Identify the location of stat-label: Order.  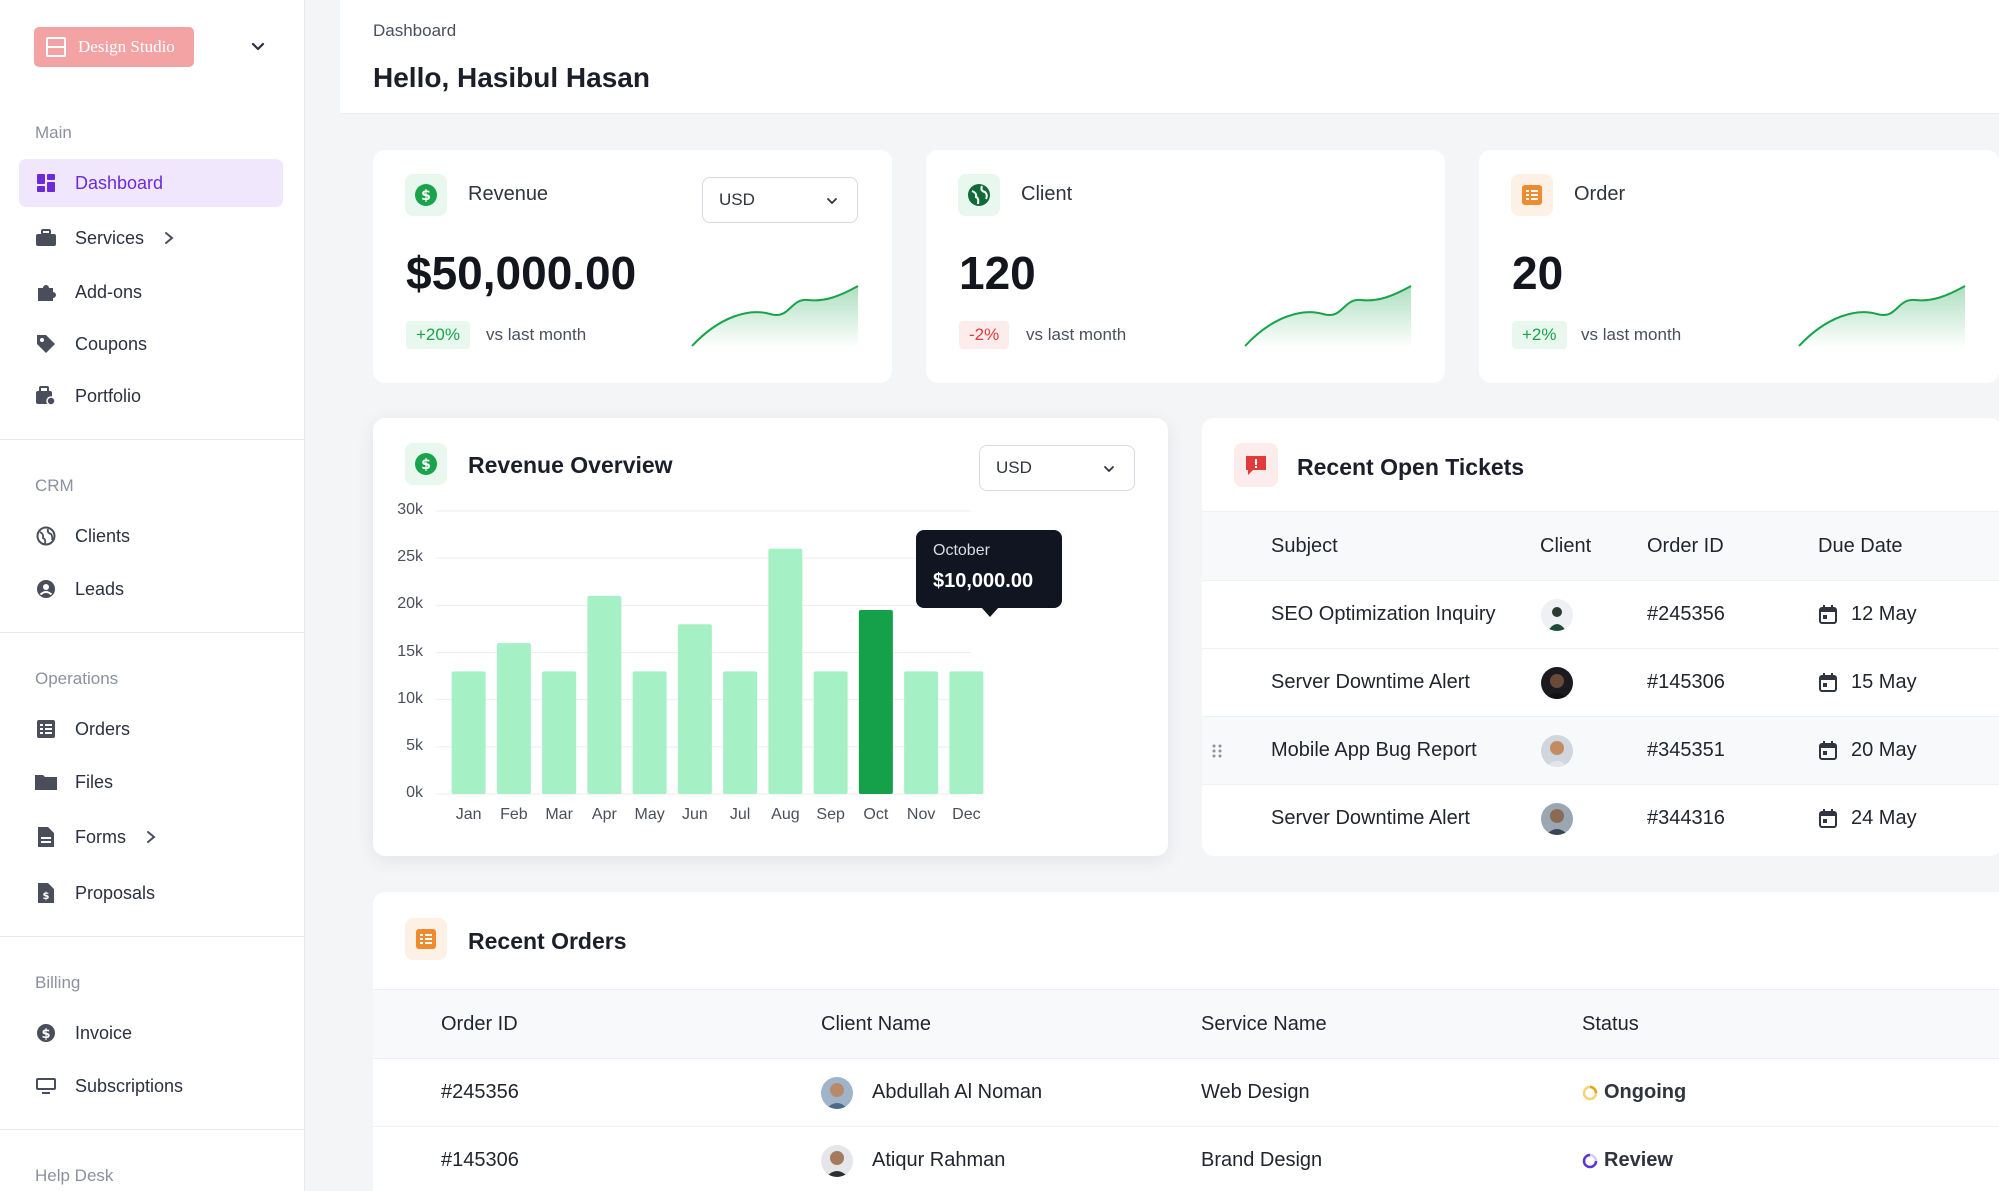
(1600, 194).